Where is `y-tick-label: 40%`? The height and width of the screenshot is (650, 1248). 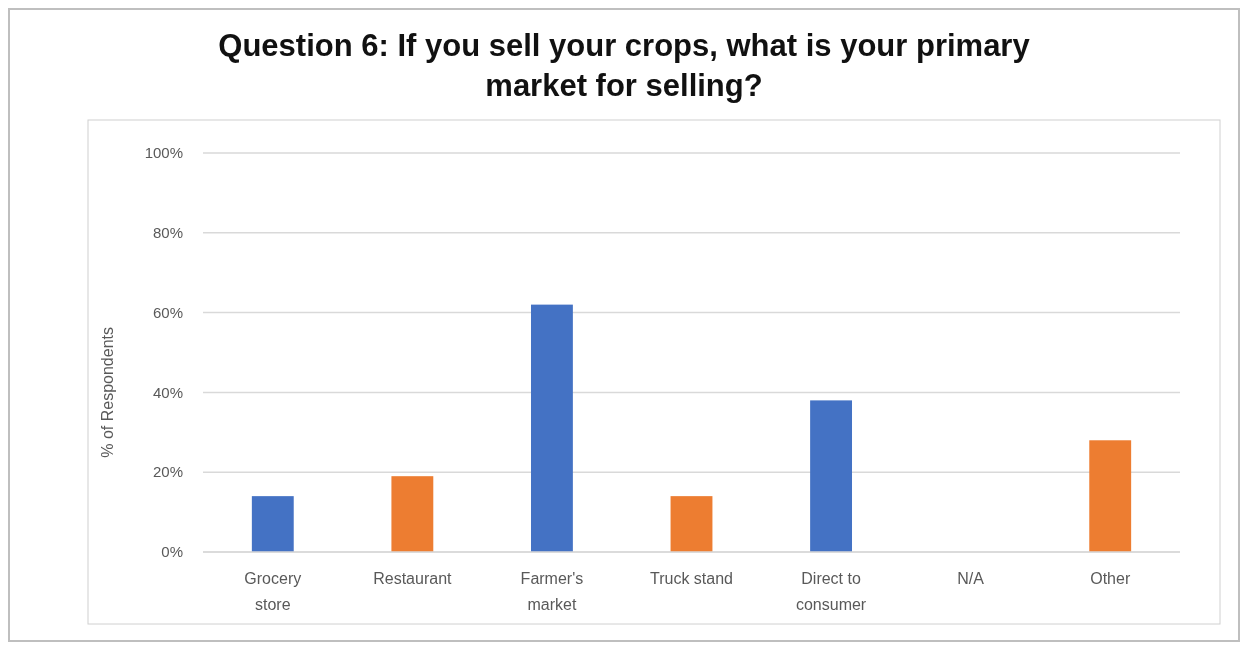
y-tick-label: 40% is located at coordinates (167, 392).